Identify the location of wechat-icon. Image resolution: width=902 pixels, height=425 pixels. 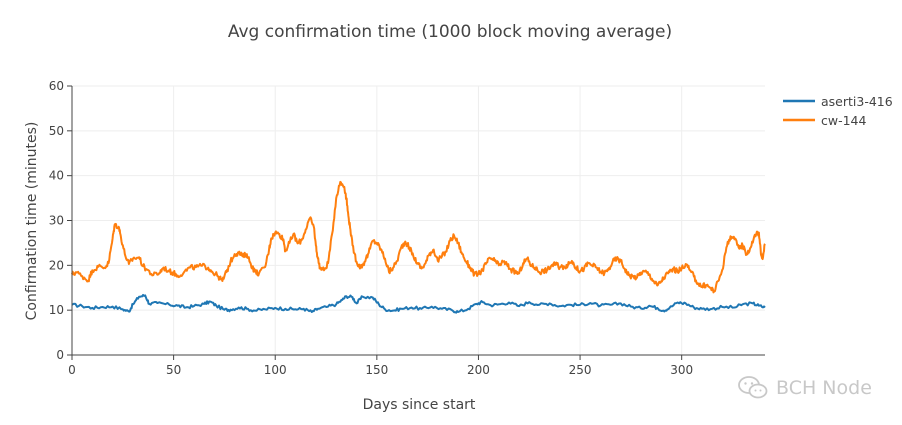
(753, 387).